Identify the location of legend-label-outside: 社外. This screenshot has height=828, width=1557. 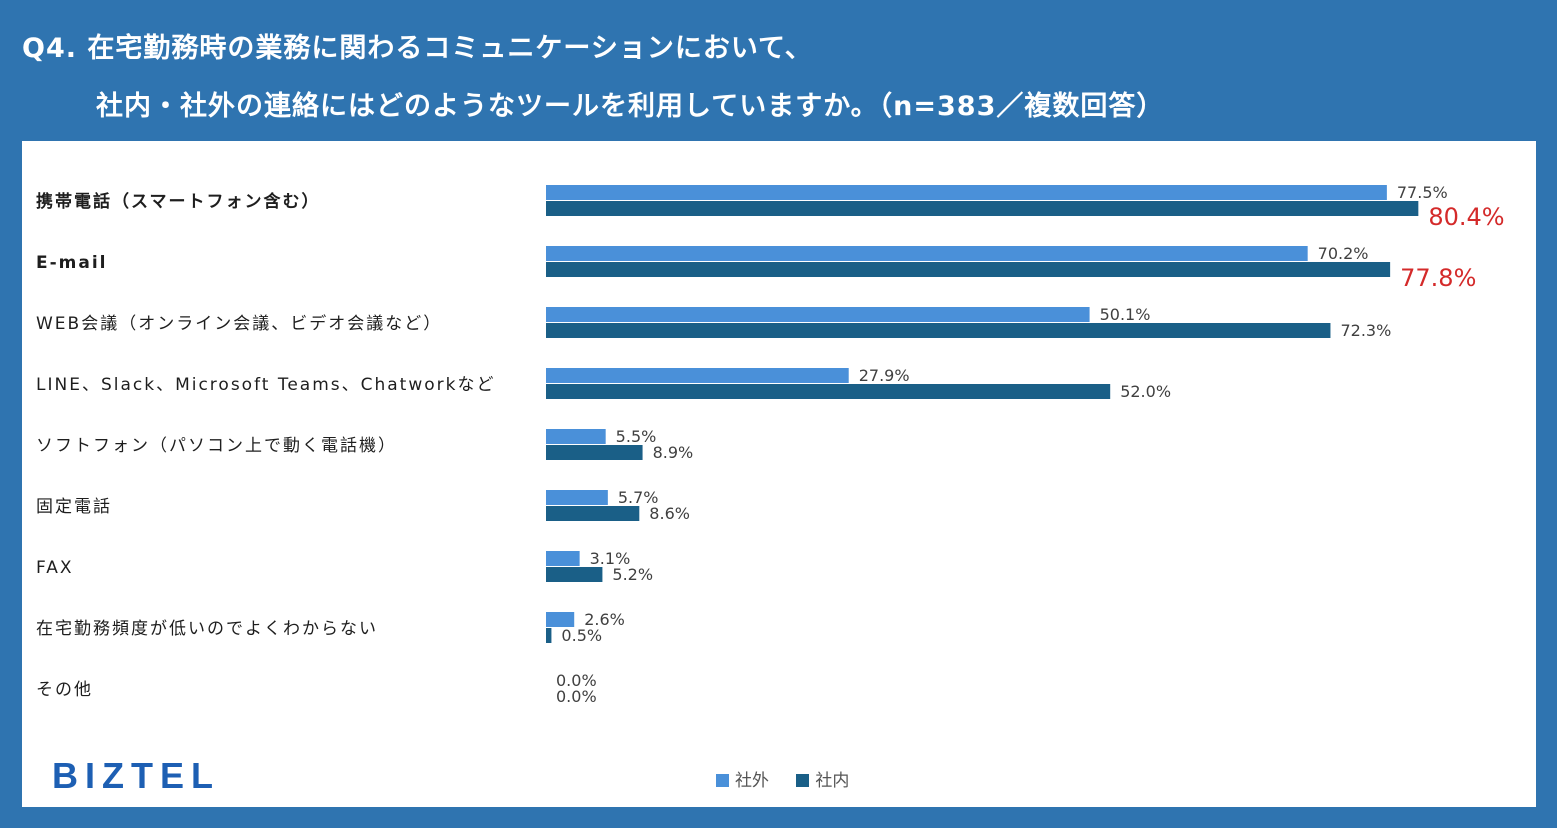
(752, 781).